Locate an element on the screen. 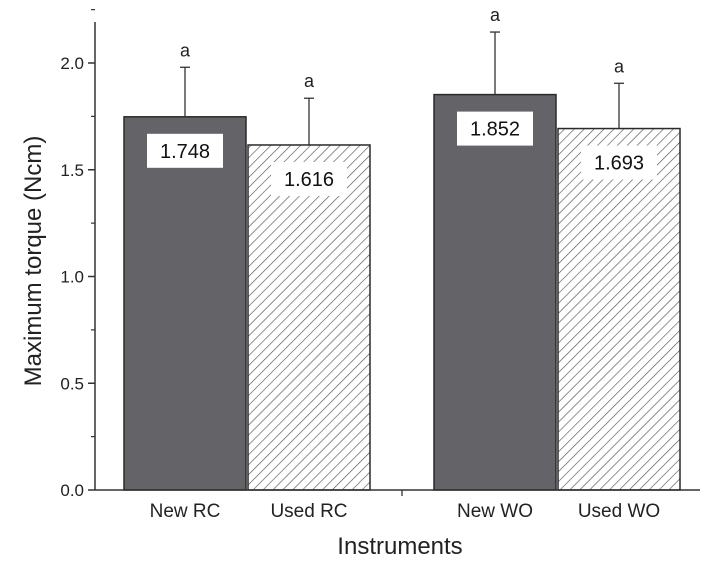  x-tick-label-2: New WO is located at coordinates (495, 511).